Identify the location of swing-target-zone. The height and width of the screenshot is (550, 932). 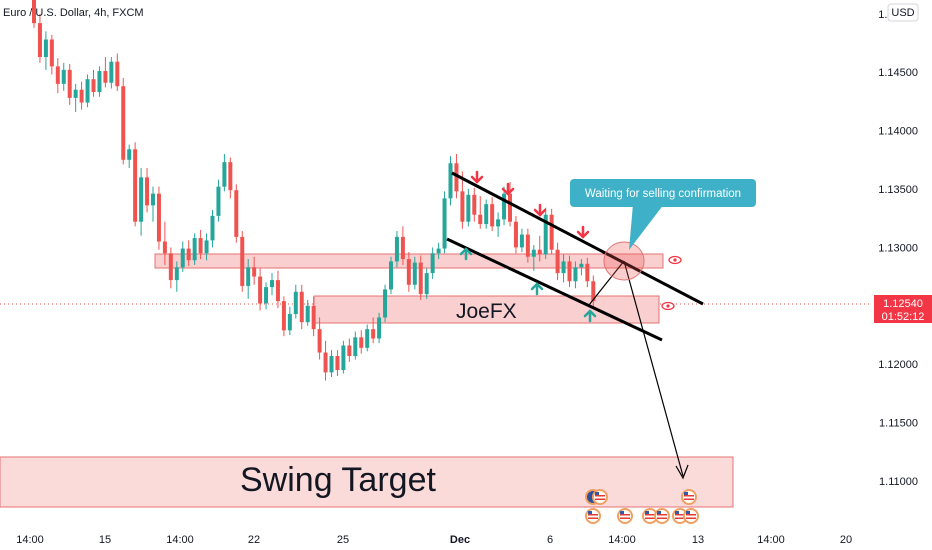
(367, 482).